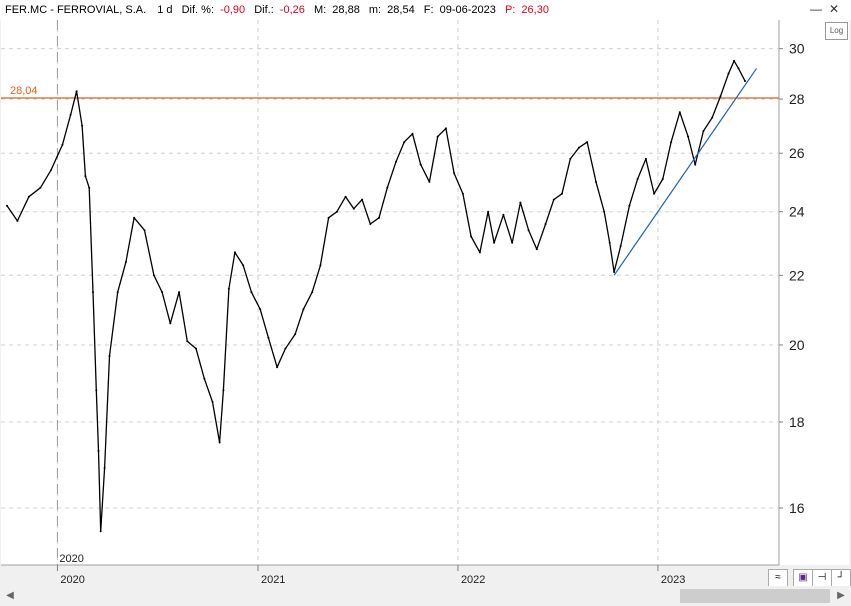  Describe the element at coordinates (292, 10) in the screenshot. I see `dif-value: -0,26` at that location.